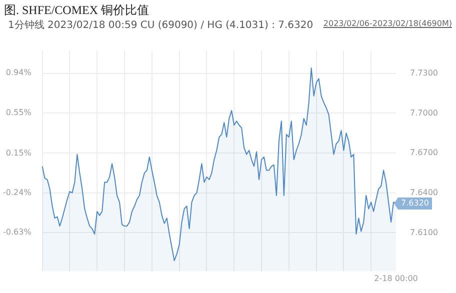  What do you see at coordinates (396, 279) in the screenshot?
I see `x-tick-label: 2-18 00:00` at bounding box center [396, 279].